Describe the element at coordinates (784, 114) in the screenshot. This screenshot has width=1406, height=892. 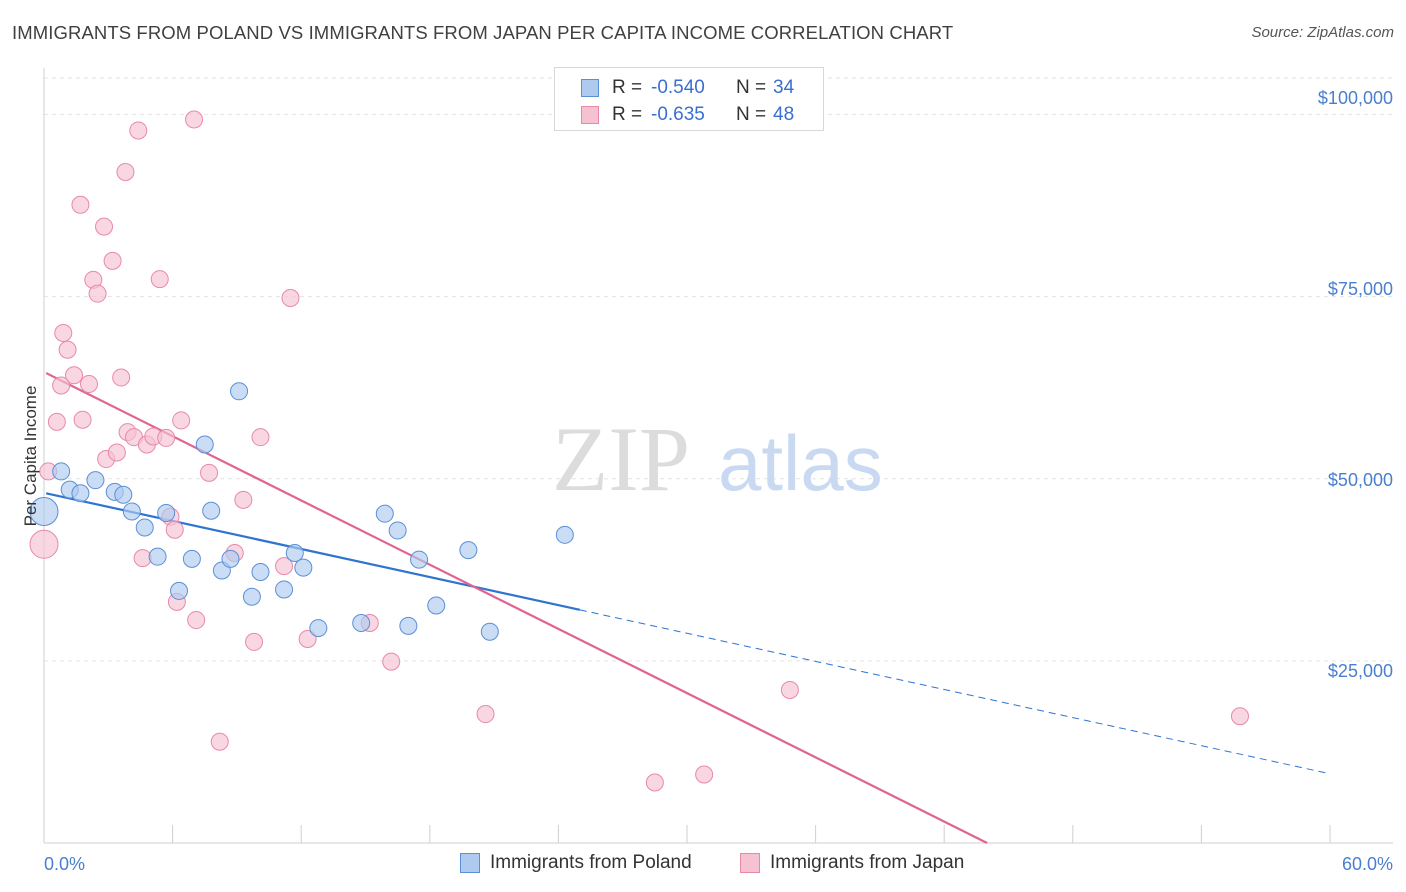
I see `legend-n-value: 48` at that location.